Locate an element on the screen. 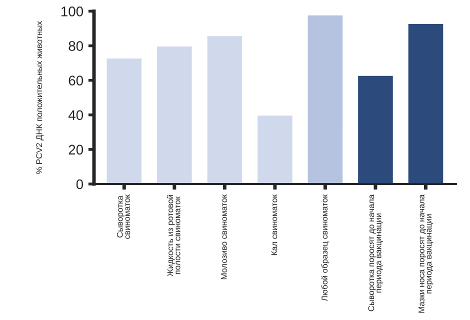 This screenshot has width=470, height=320. x-tick-label: Сыворотка свиноматок is located at coordinates (123, 216).